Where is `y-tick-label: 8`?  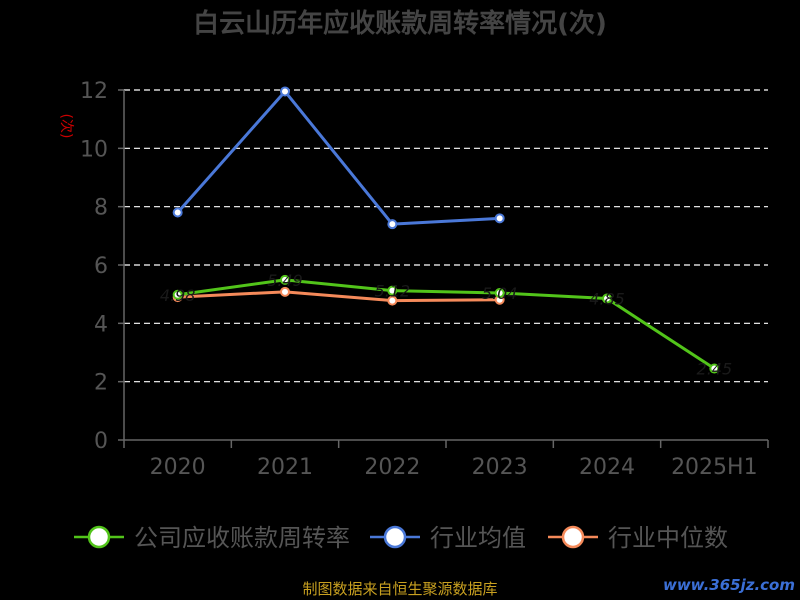
y-tick-label: 8 is located at coordinates (101, 208).